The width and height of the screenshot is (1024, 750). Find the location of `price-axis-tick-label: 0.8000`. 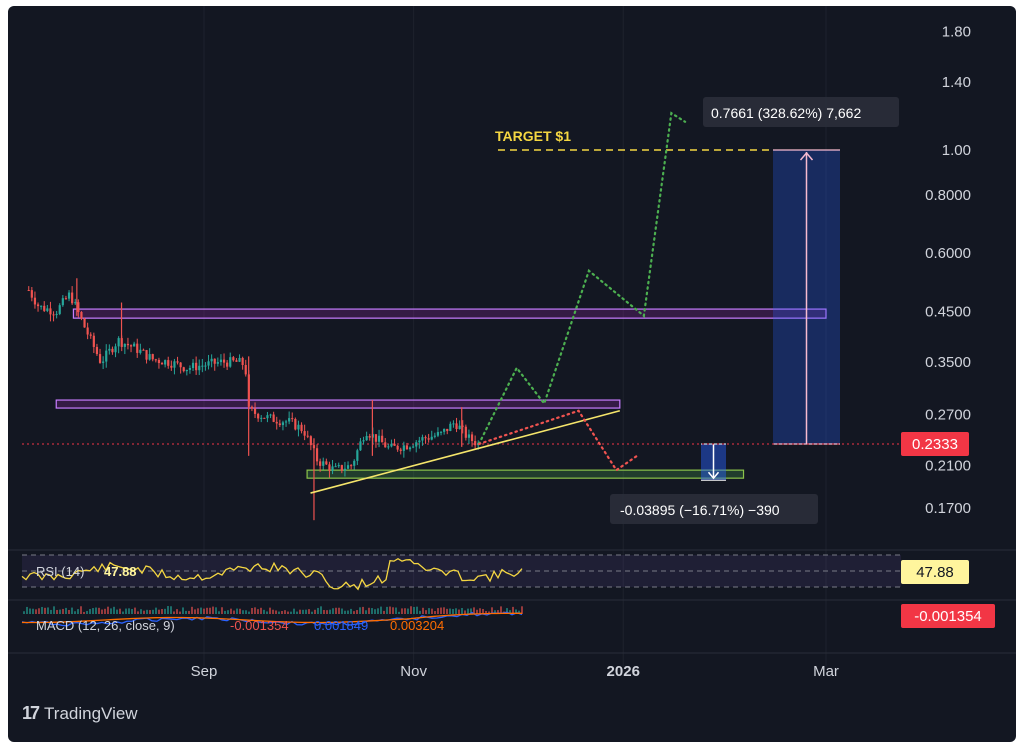

price-axis-tick-label: 0.8000 is located at coordinates (948, 195).